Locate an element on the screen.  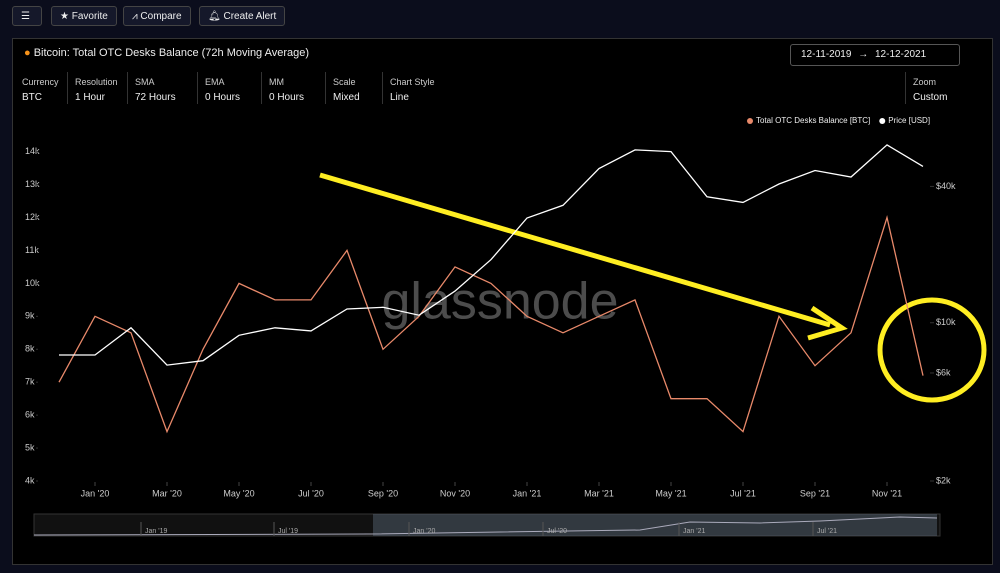
date-range: 12-11-2019 → 12-12-2021 is located at coordinates (875, 55).